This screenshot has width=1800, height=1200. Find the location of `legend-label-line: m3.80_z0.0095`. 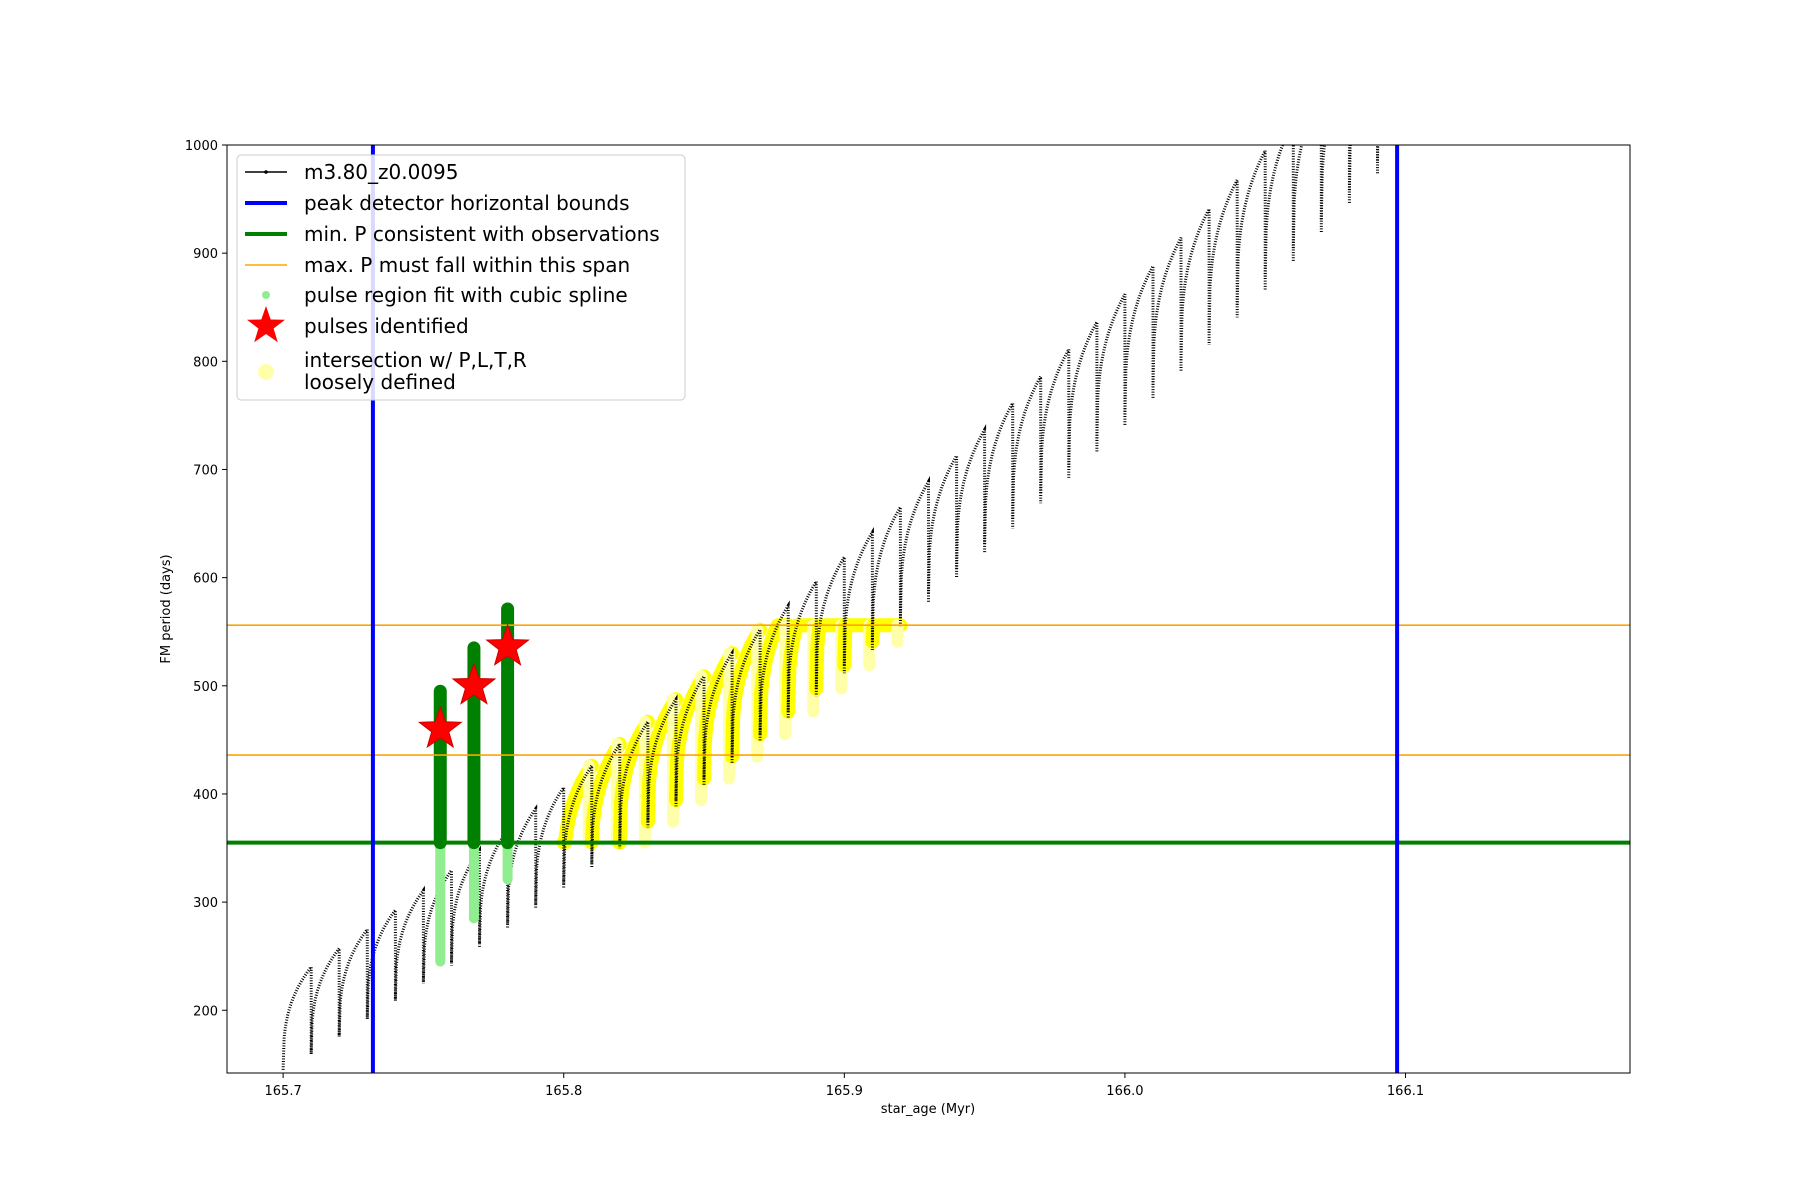

legend-label-line: m3.80_z0.0095 is located at coordinates (381, 172).